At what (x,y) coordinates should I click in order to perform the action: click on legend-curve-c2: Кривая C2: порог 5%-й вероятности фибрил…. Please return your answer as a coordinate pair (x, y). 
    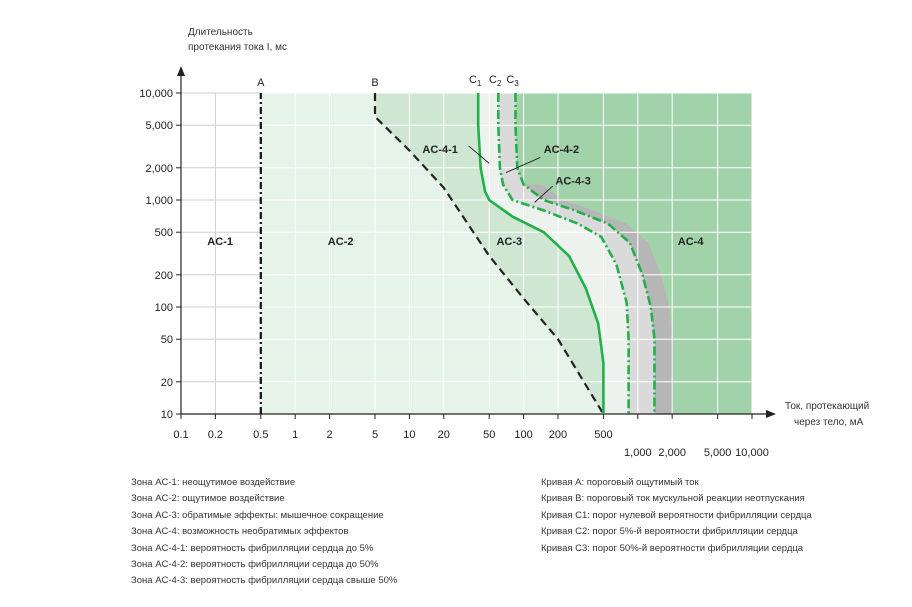
    Looking at the image, I should click on (669, 532).